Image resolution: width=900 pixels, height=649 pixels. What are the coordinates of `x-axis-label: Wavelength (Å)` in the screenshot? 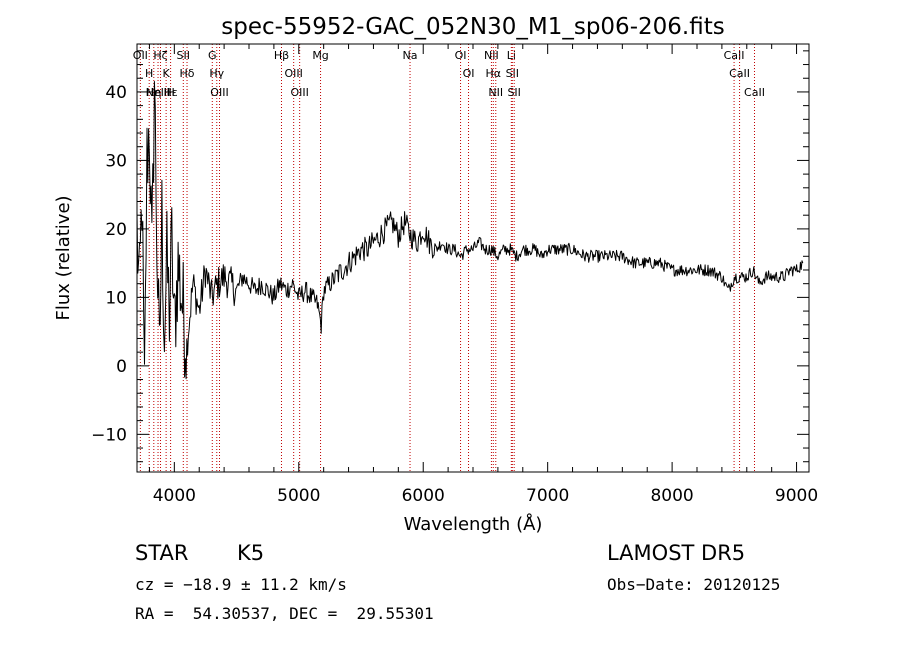 It's located at (473, 524).